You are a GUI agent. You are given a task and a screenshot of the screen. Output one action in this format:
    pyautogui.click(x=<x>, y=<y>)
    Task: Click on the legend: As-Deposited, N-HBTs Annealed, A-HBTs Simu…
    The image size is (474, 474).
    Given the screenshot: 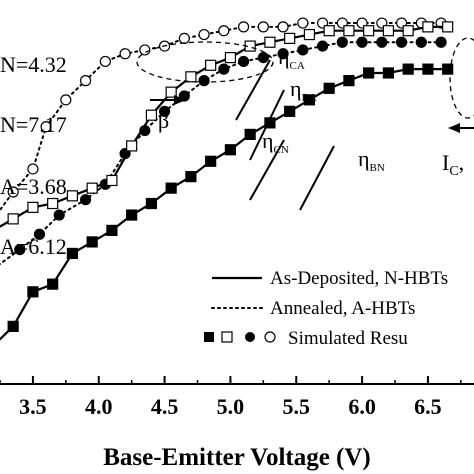 What is the action you would take?
    pyautogui.click(x=326, y=308)
    